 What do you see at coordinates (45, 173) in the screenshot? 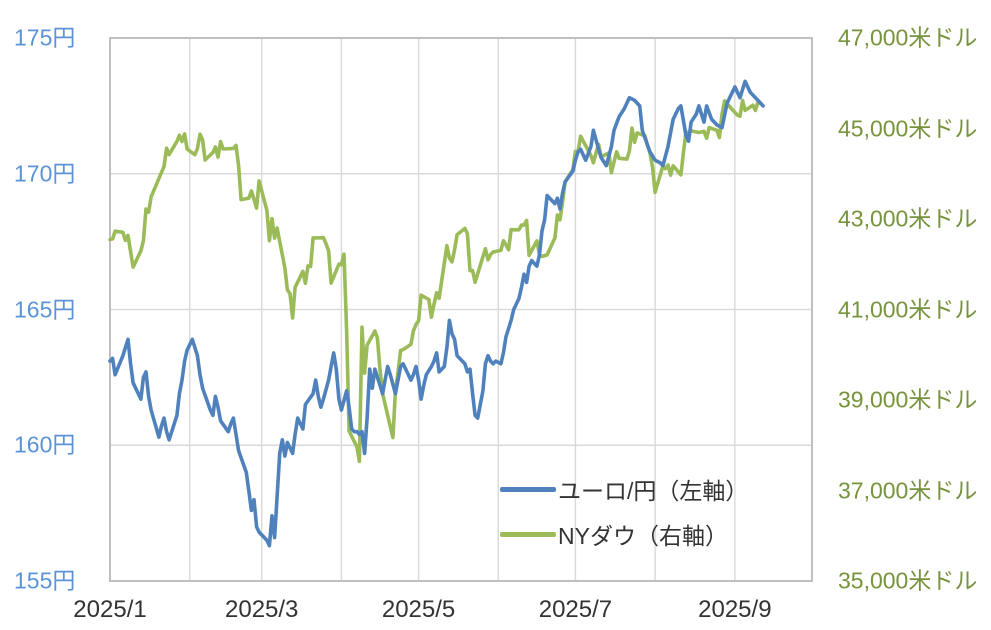
I see `left-axis-tick: 170円` at bounding box center [45, 173].